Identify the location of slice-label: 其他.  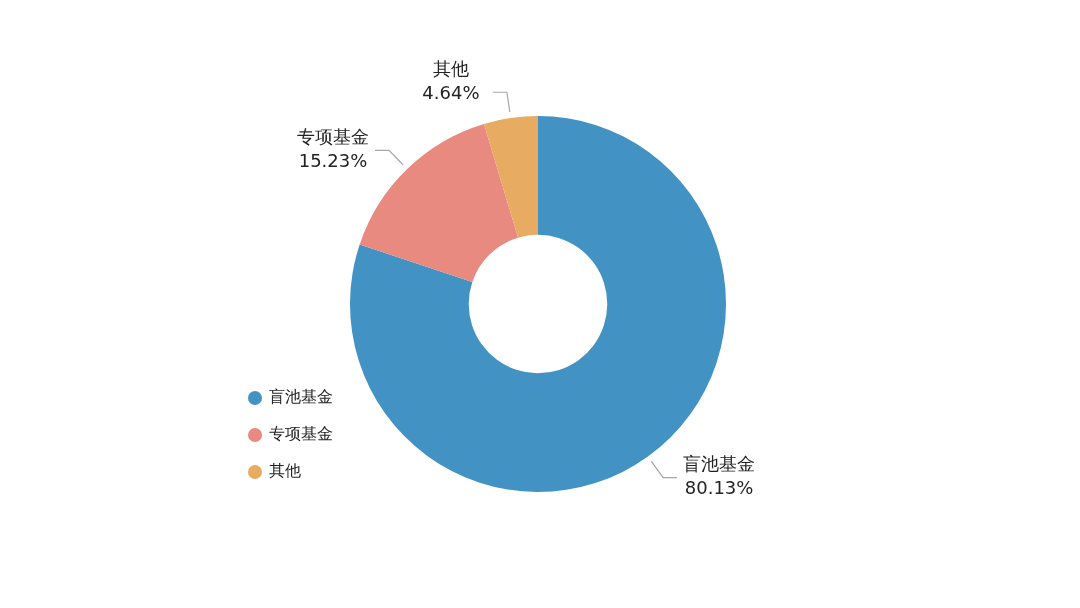
(450, 68).